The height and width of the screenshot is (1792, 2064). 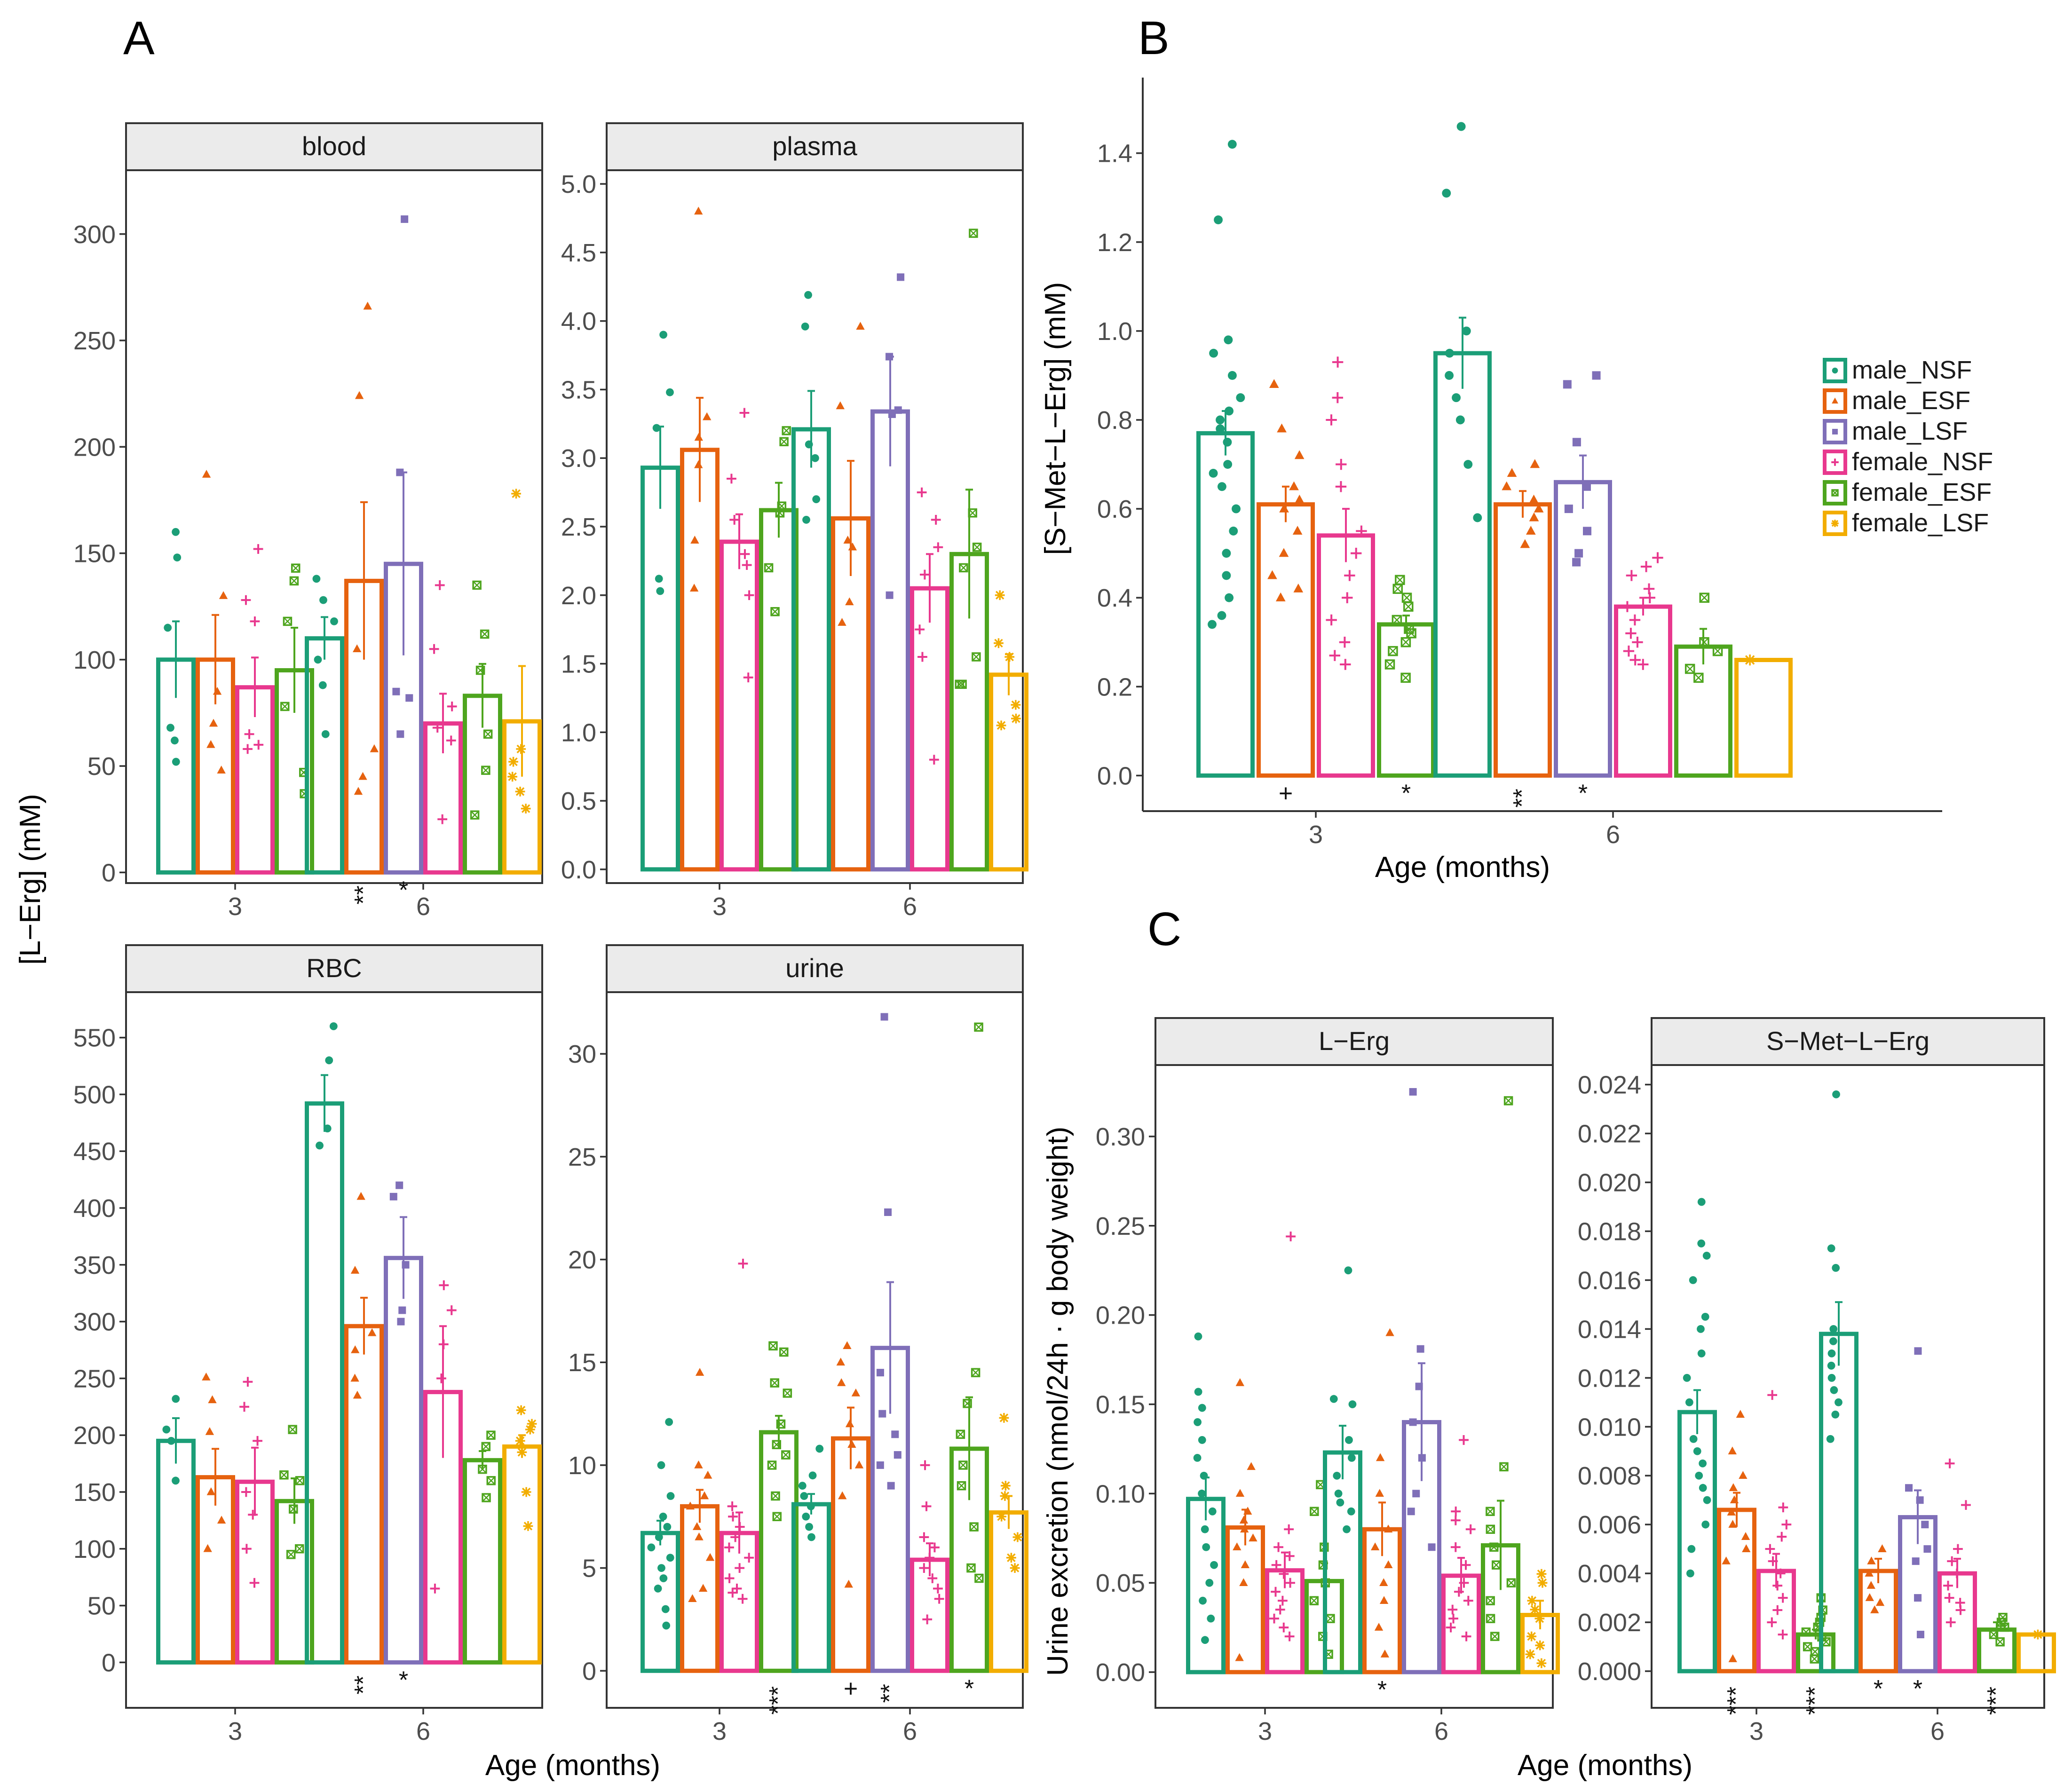 I want to click on y-tick-label: 450, so click(x=95, y=1151).